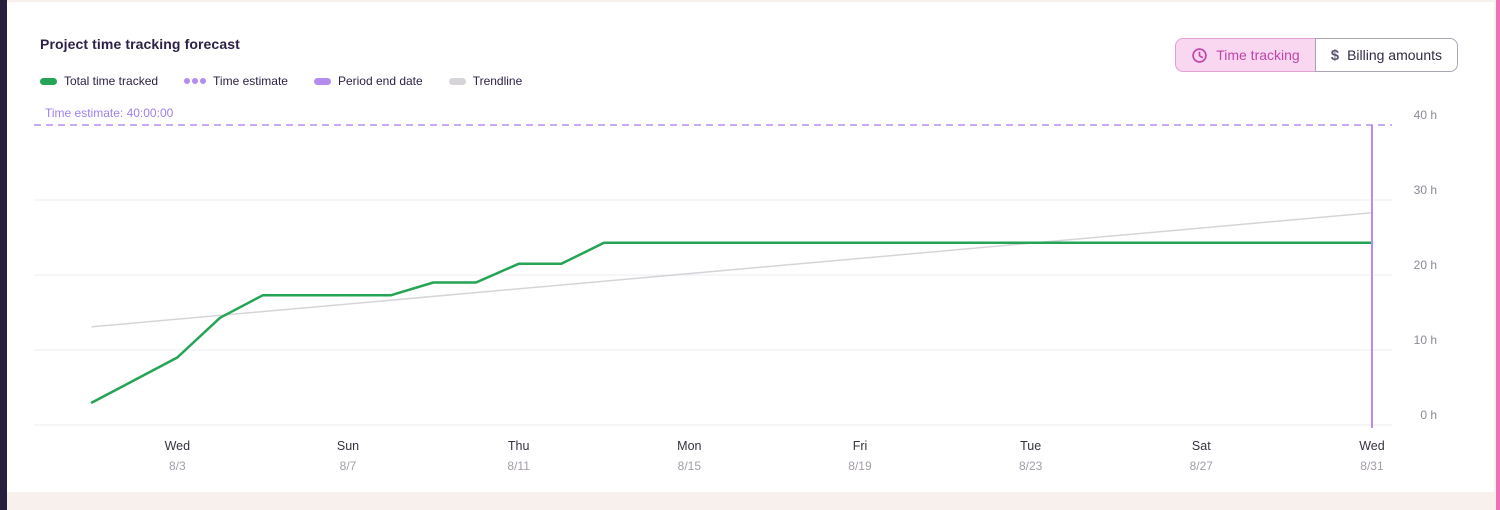 The width and height of the screenshot is (1500, 510). Describe the element at coordinates (348, 446) in the screenshot. I see `x-tick-weekday: Sun` at that location.